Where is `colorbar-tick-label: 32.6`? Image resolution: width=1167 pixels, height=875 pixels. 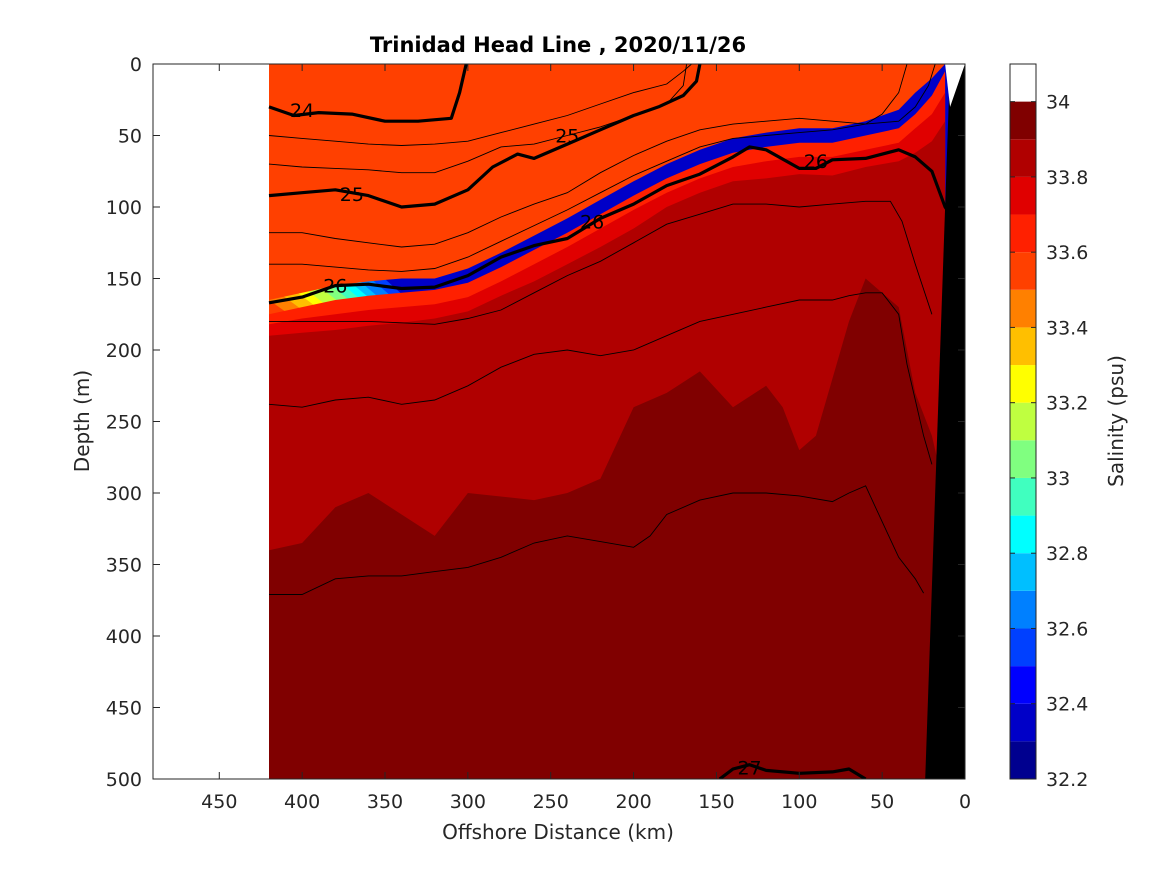
colorbar-tick-label: 32.6 is located at coordinates (1067, 629).